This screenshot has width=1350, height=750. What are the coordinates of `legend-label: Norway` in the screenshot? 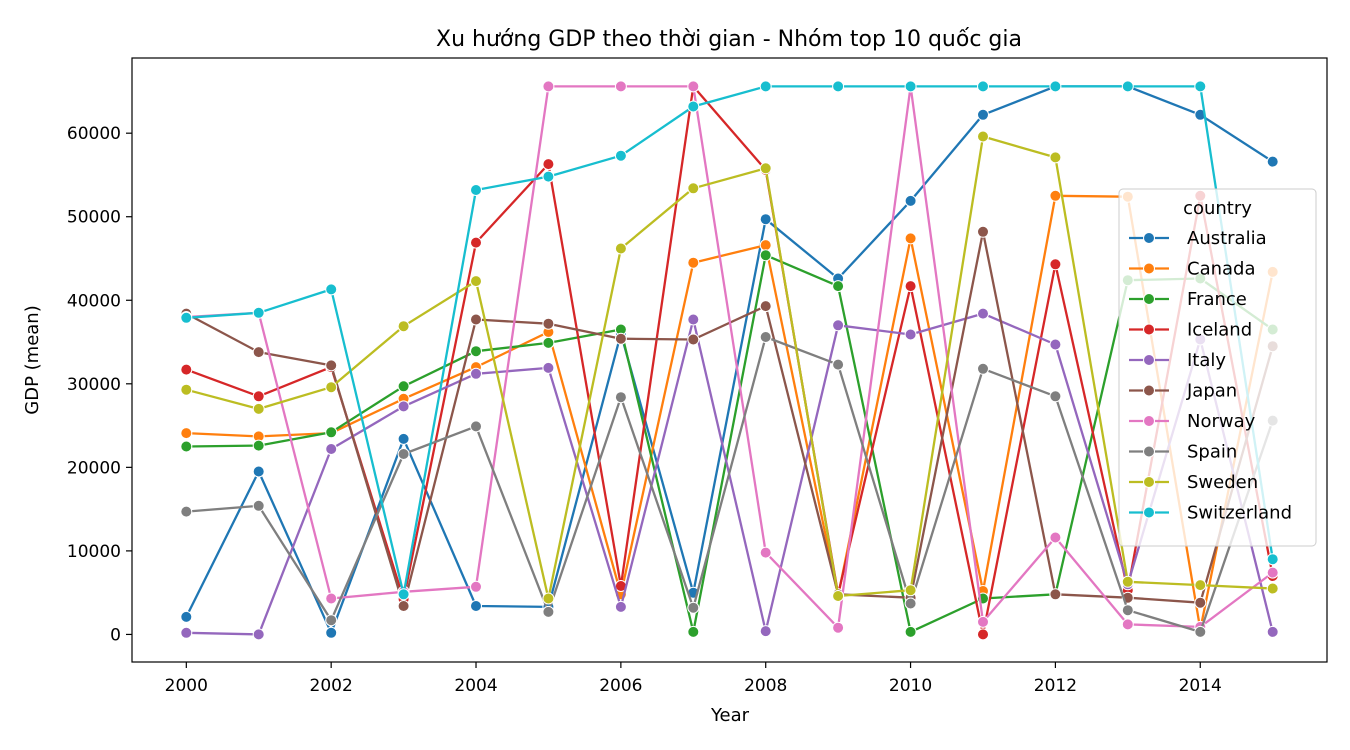 It's located at (1221, 421).